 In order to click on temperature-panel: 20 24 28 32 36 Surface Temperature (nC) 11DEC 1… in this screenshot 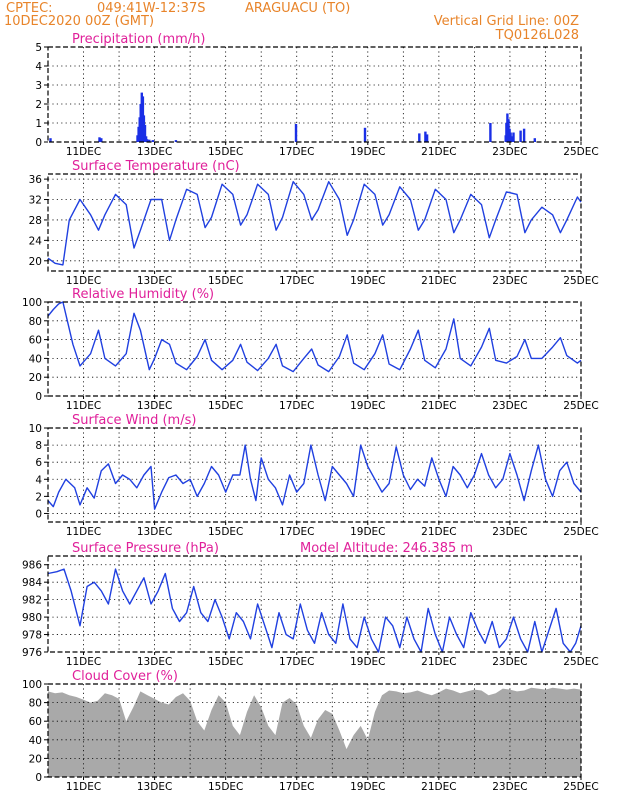, I will do `click(314, 223)`.